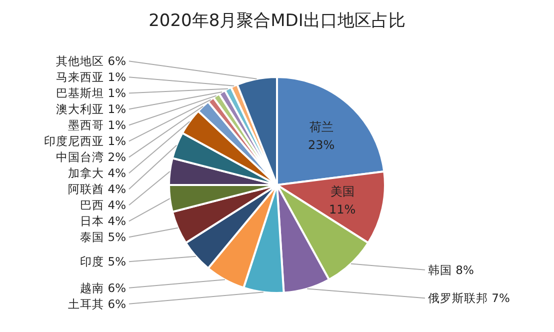 The width and height of the screenshot is (554, 332). What do you see at coordinates (277, 21) in the screenshot?
I see `title: 2020年8月聚合MDI出口地区占比` at bounding box center [277, 21].